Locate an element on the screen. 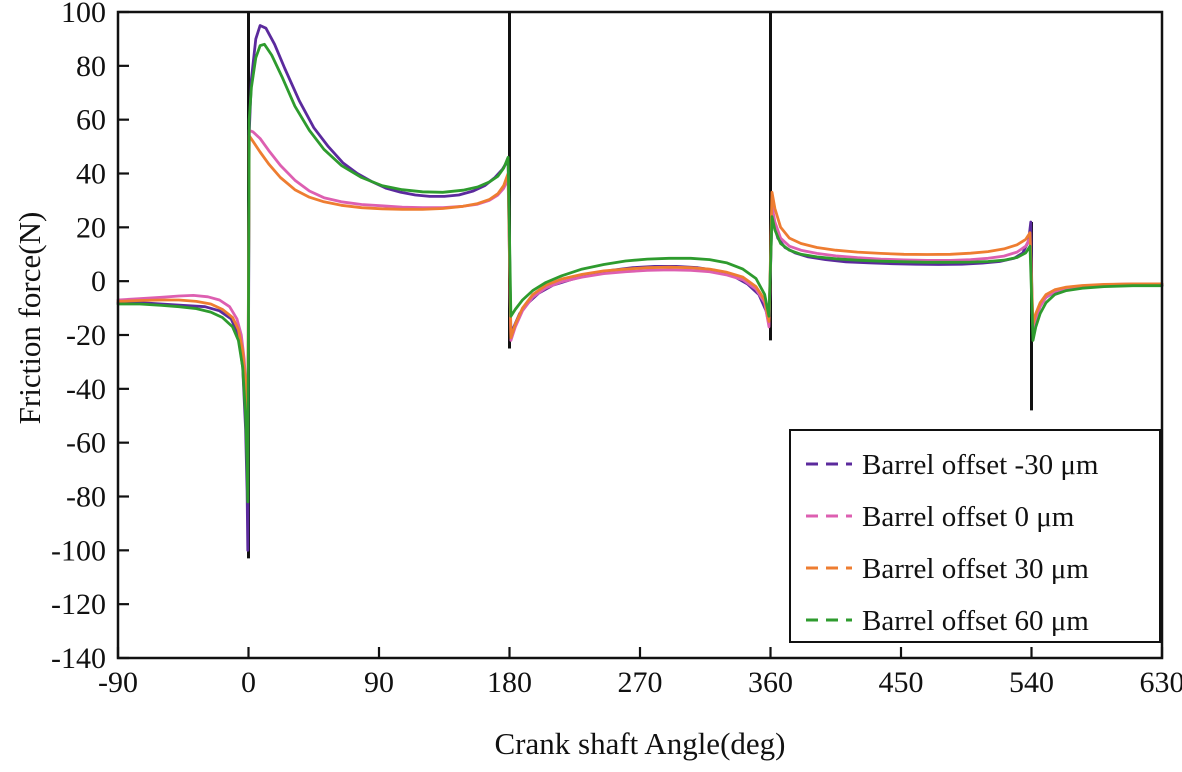 This screenshot has width=1182, height=772. y-tick-label: 100 is located at coordinates (83, 14).